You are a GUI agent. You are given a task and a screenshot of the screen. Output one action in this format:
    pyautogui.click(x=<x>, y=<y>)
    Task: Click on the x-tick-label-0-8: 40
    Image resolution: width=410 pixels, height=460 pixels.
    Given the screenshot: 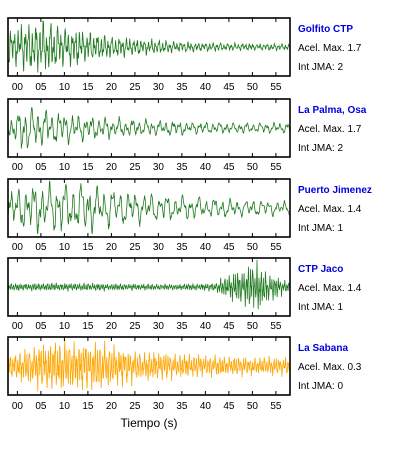 What is the action you would take?
    pyautogui.click(x=206, y=87)
    